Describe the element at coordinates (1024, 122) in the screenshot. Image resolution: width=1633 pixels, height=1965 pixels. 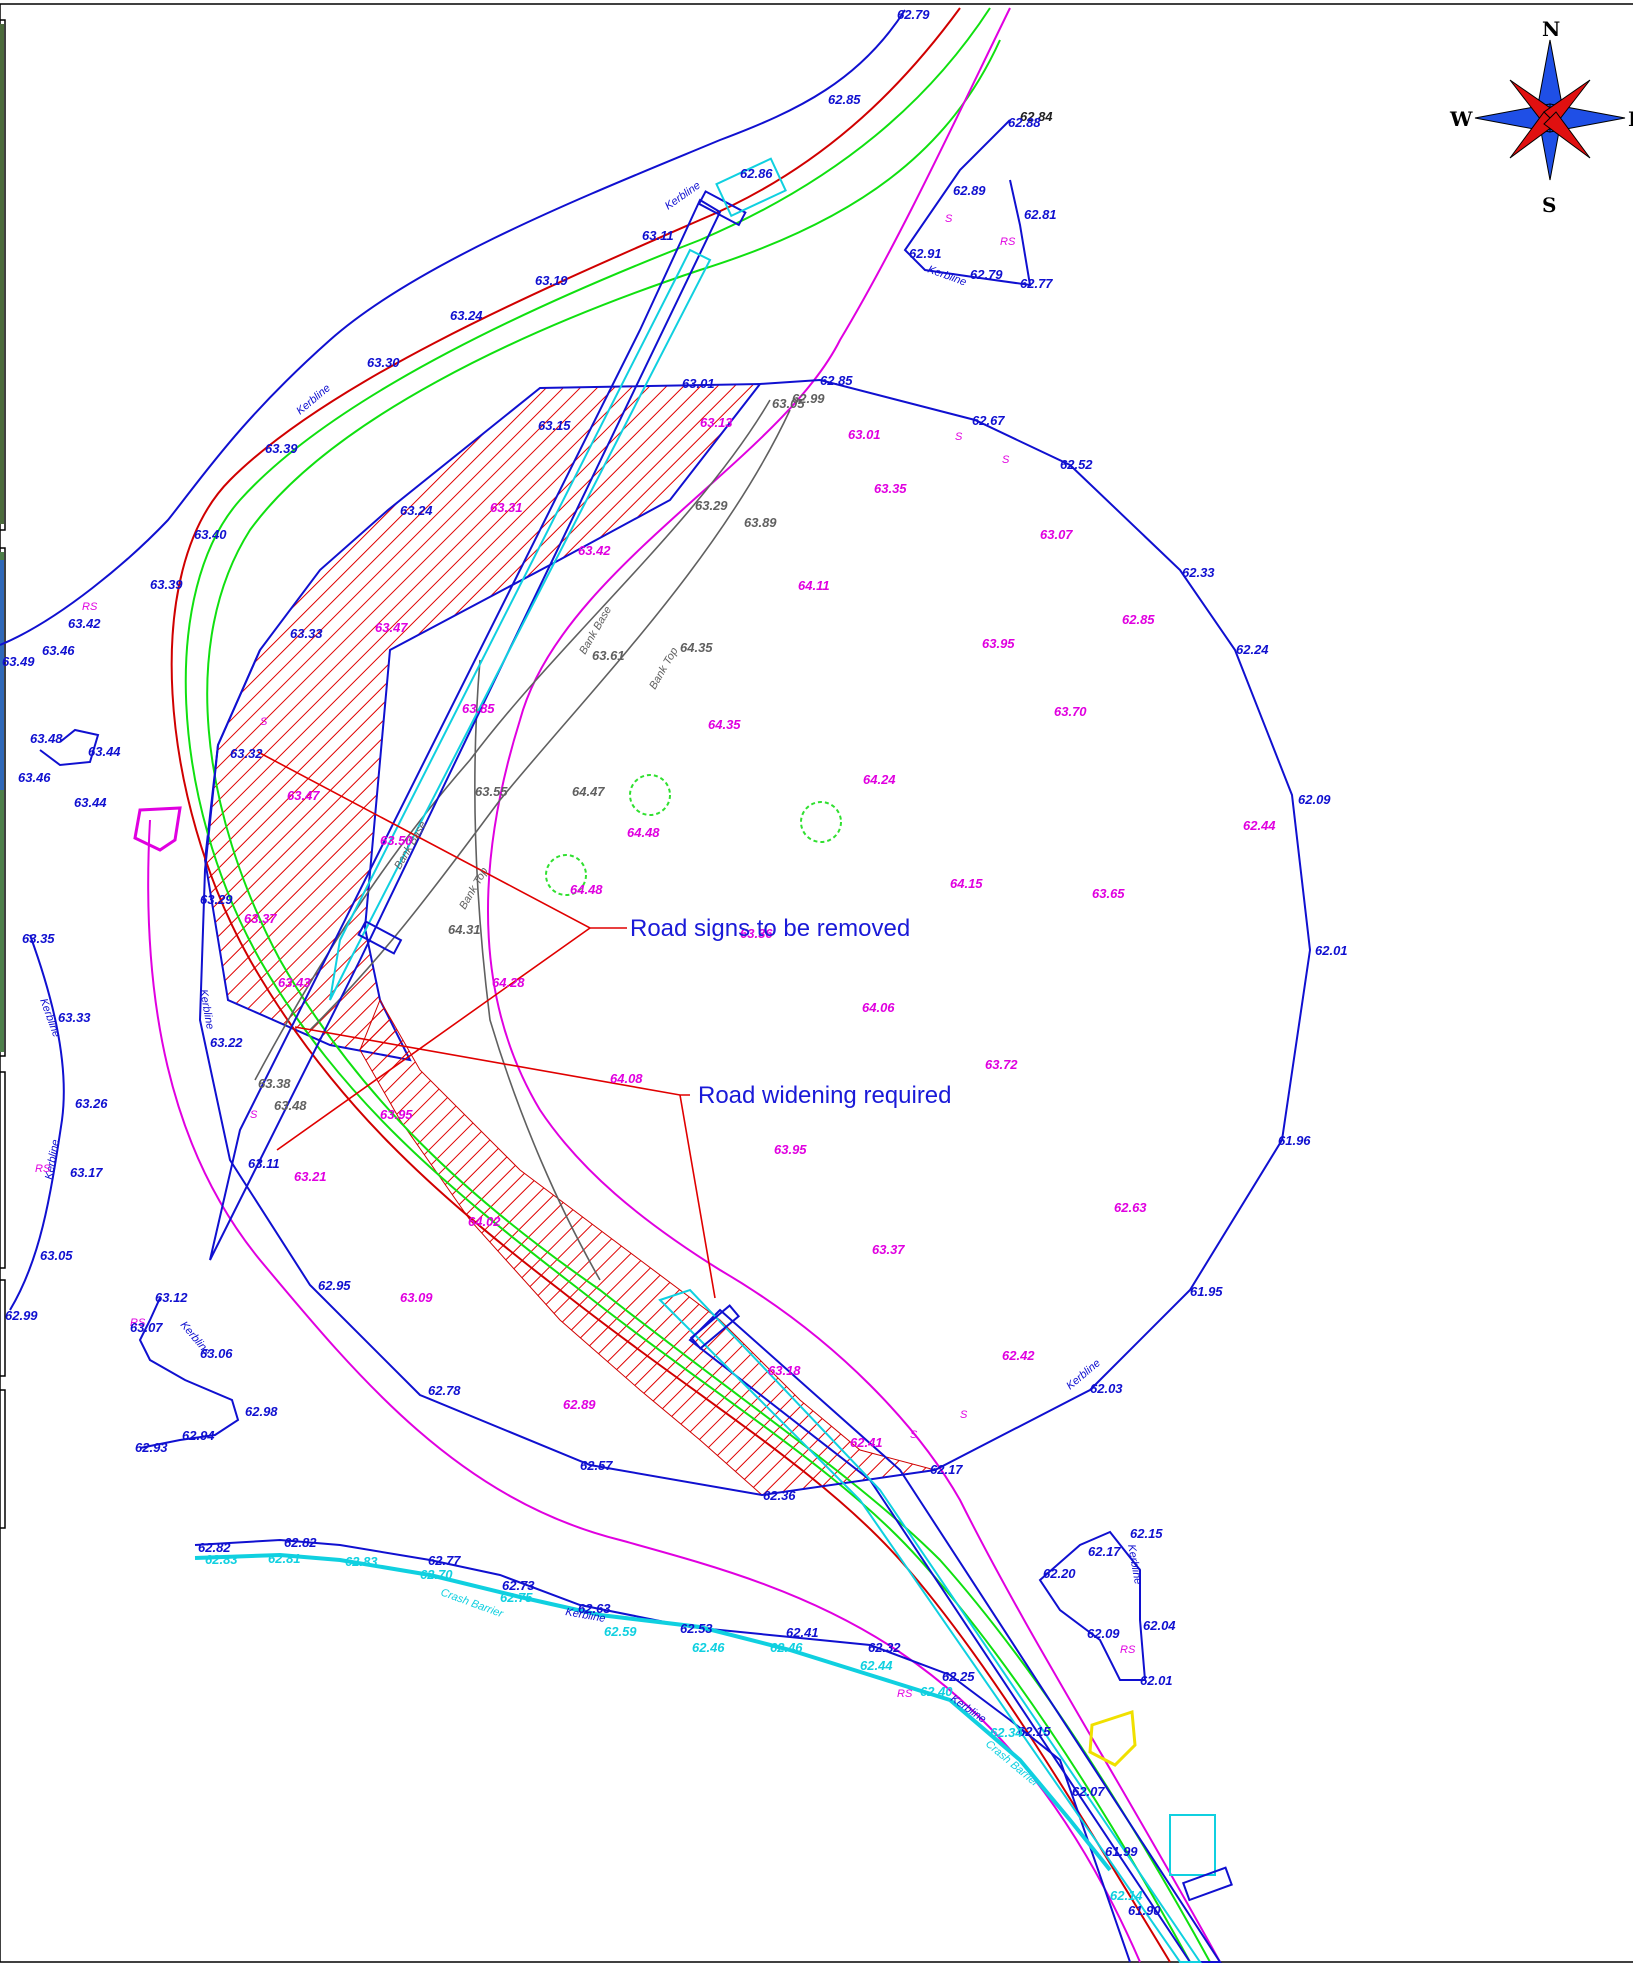
I see `spot-level: 62.88` at that location.